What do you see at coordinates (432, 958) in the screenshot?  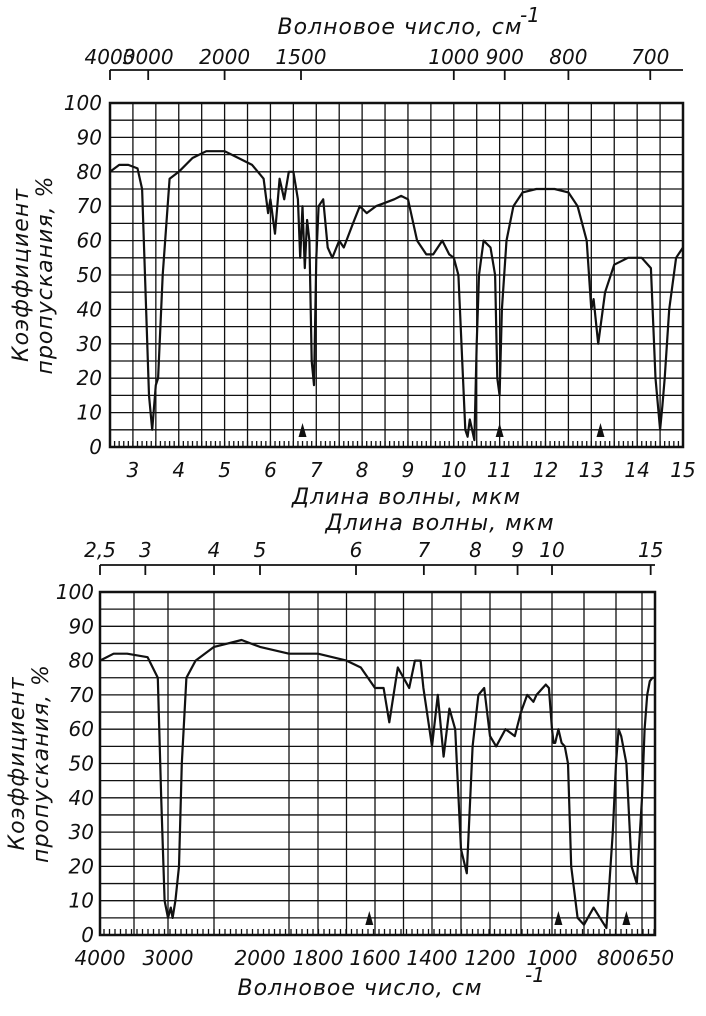 I see `x-tick-label: 1400` at bounding box center [432, 958].